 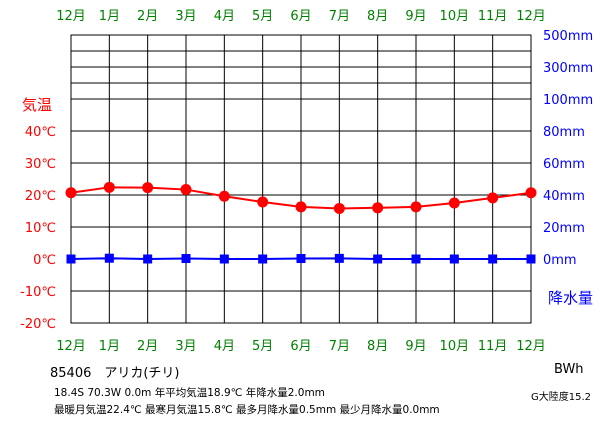 I want to click on station-name: 85406 アリカ(チリ), so click(x=115, y=373).